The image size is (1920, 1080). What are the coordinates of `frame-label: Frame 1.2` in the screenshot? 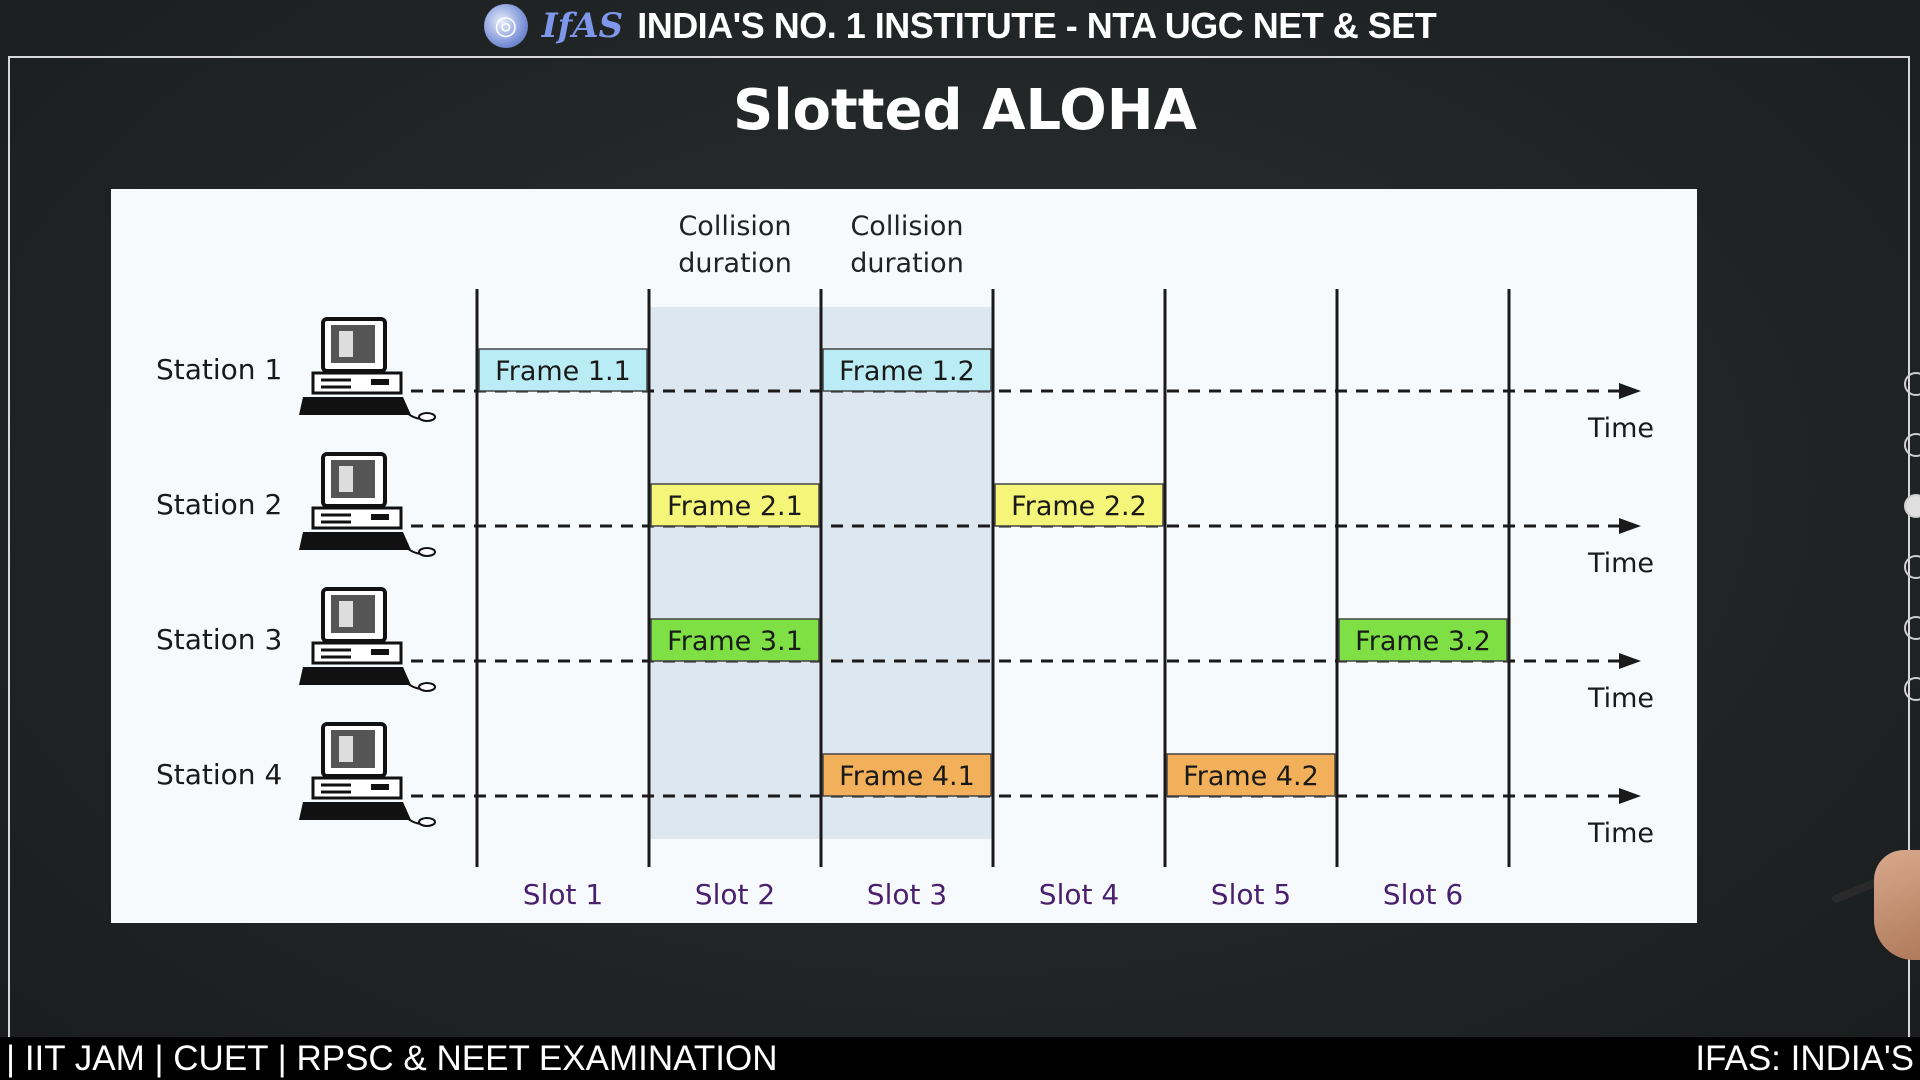 It's located at (907, 371).